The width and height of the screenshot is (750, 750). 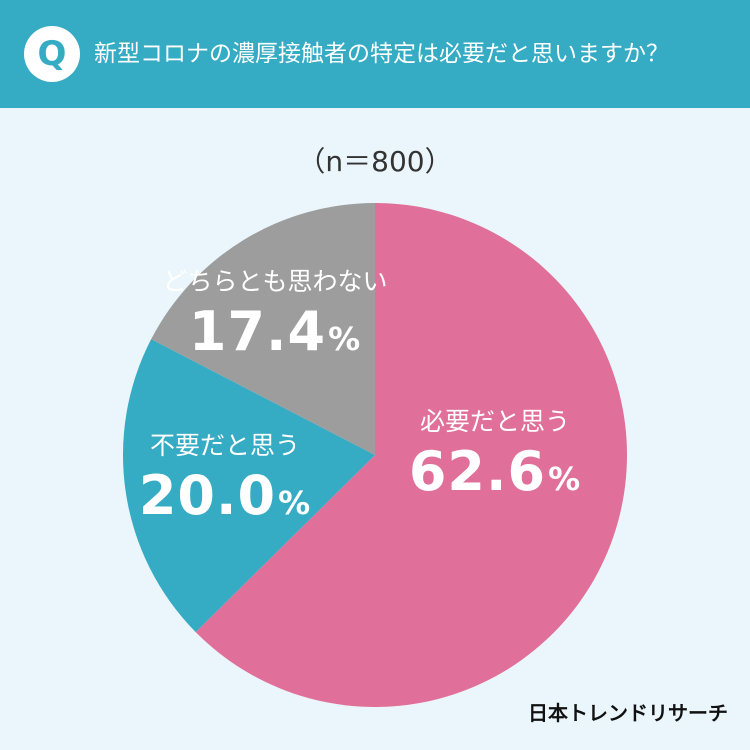 I want to click on slice-value-number: 17.4, so click(x=257, y=331).